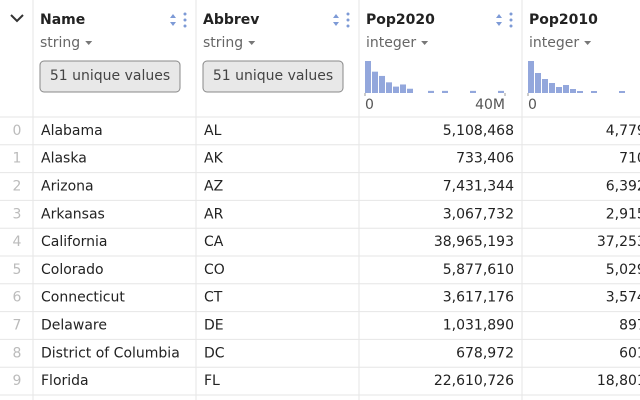  What do you see at coordinates (17, 270) in the screenshot?
I see `row-index: 5` at bounding box center [17, 270].